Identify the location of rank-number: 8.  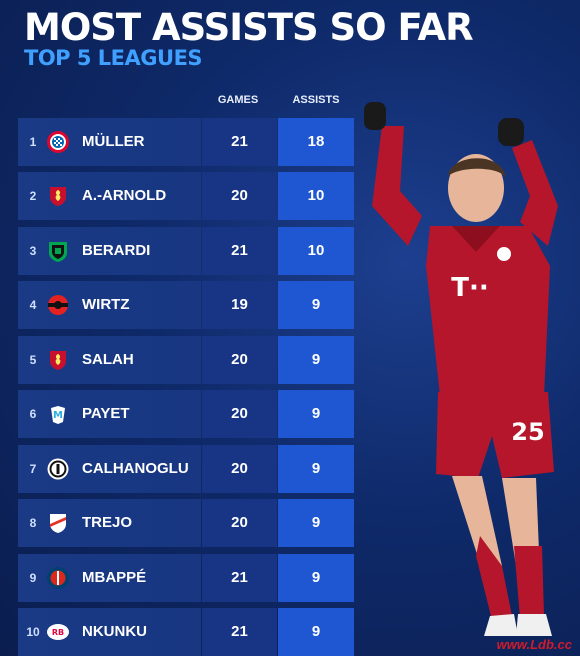
(33, 523).